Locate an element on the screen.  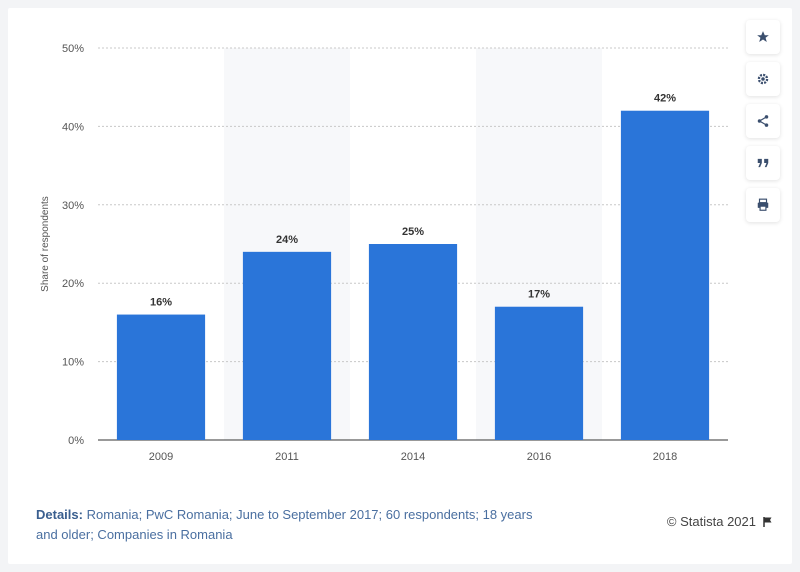
y-tick-label: 0% is located at coordinates (76, 441).